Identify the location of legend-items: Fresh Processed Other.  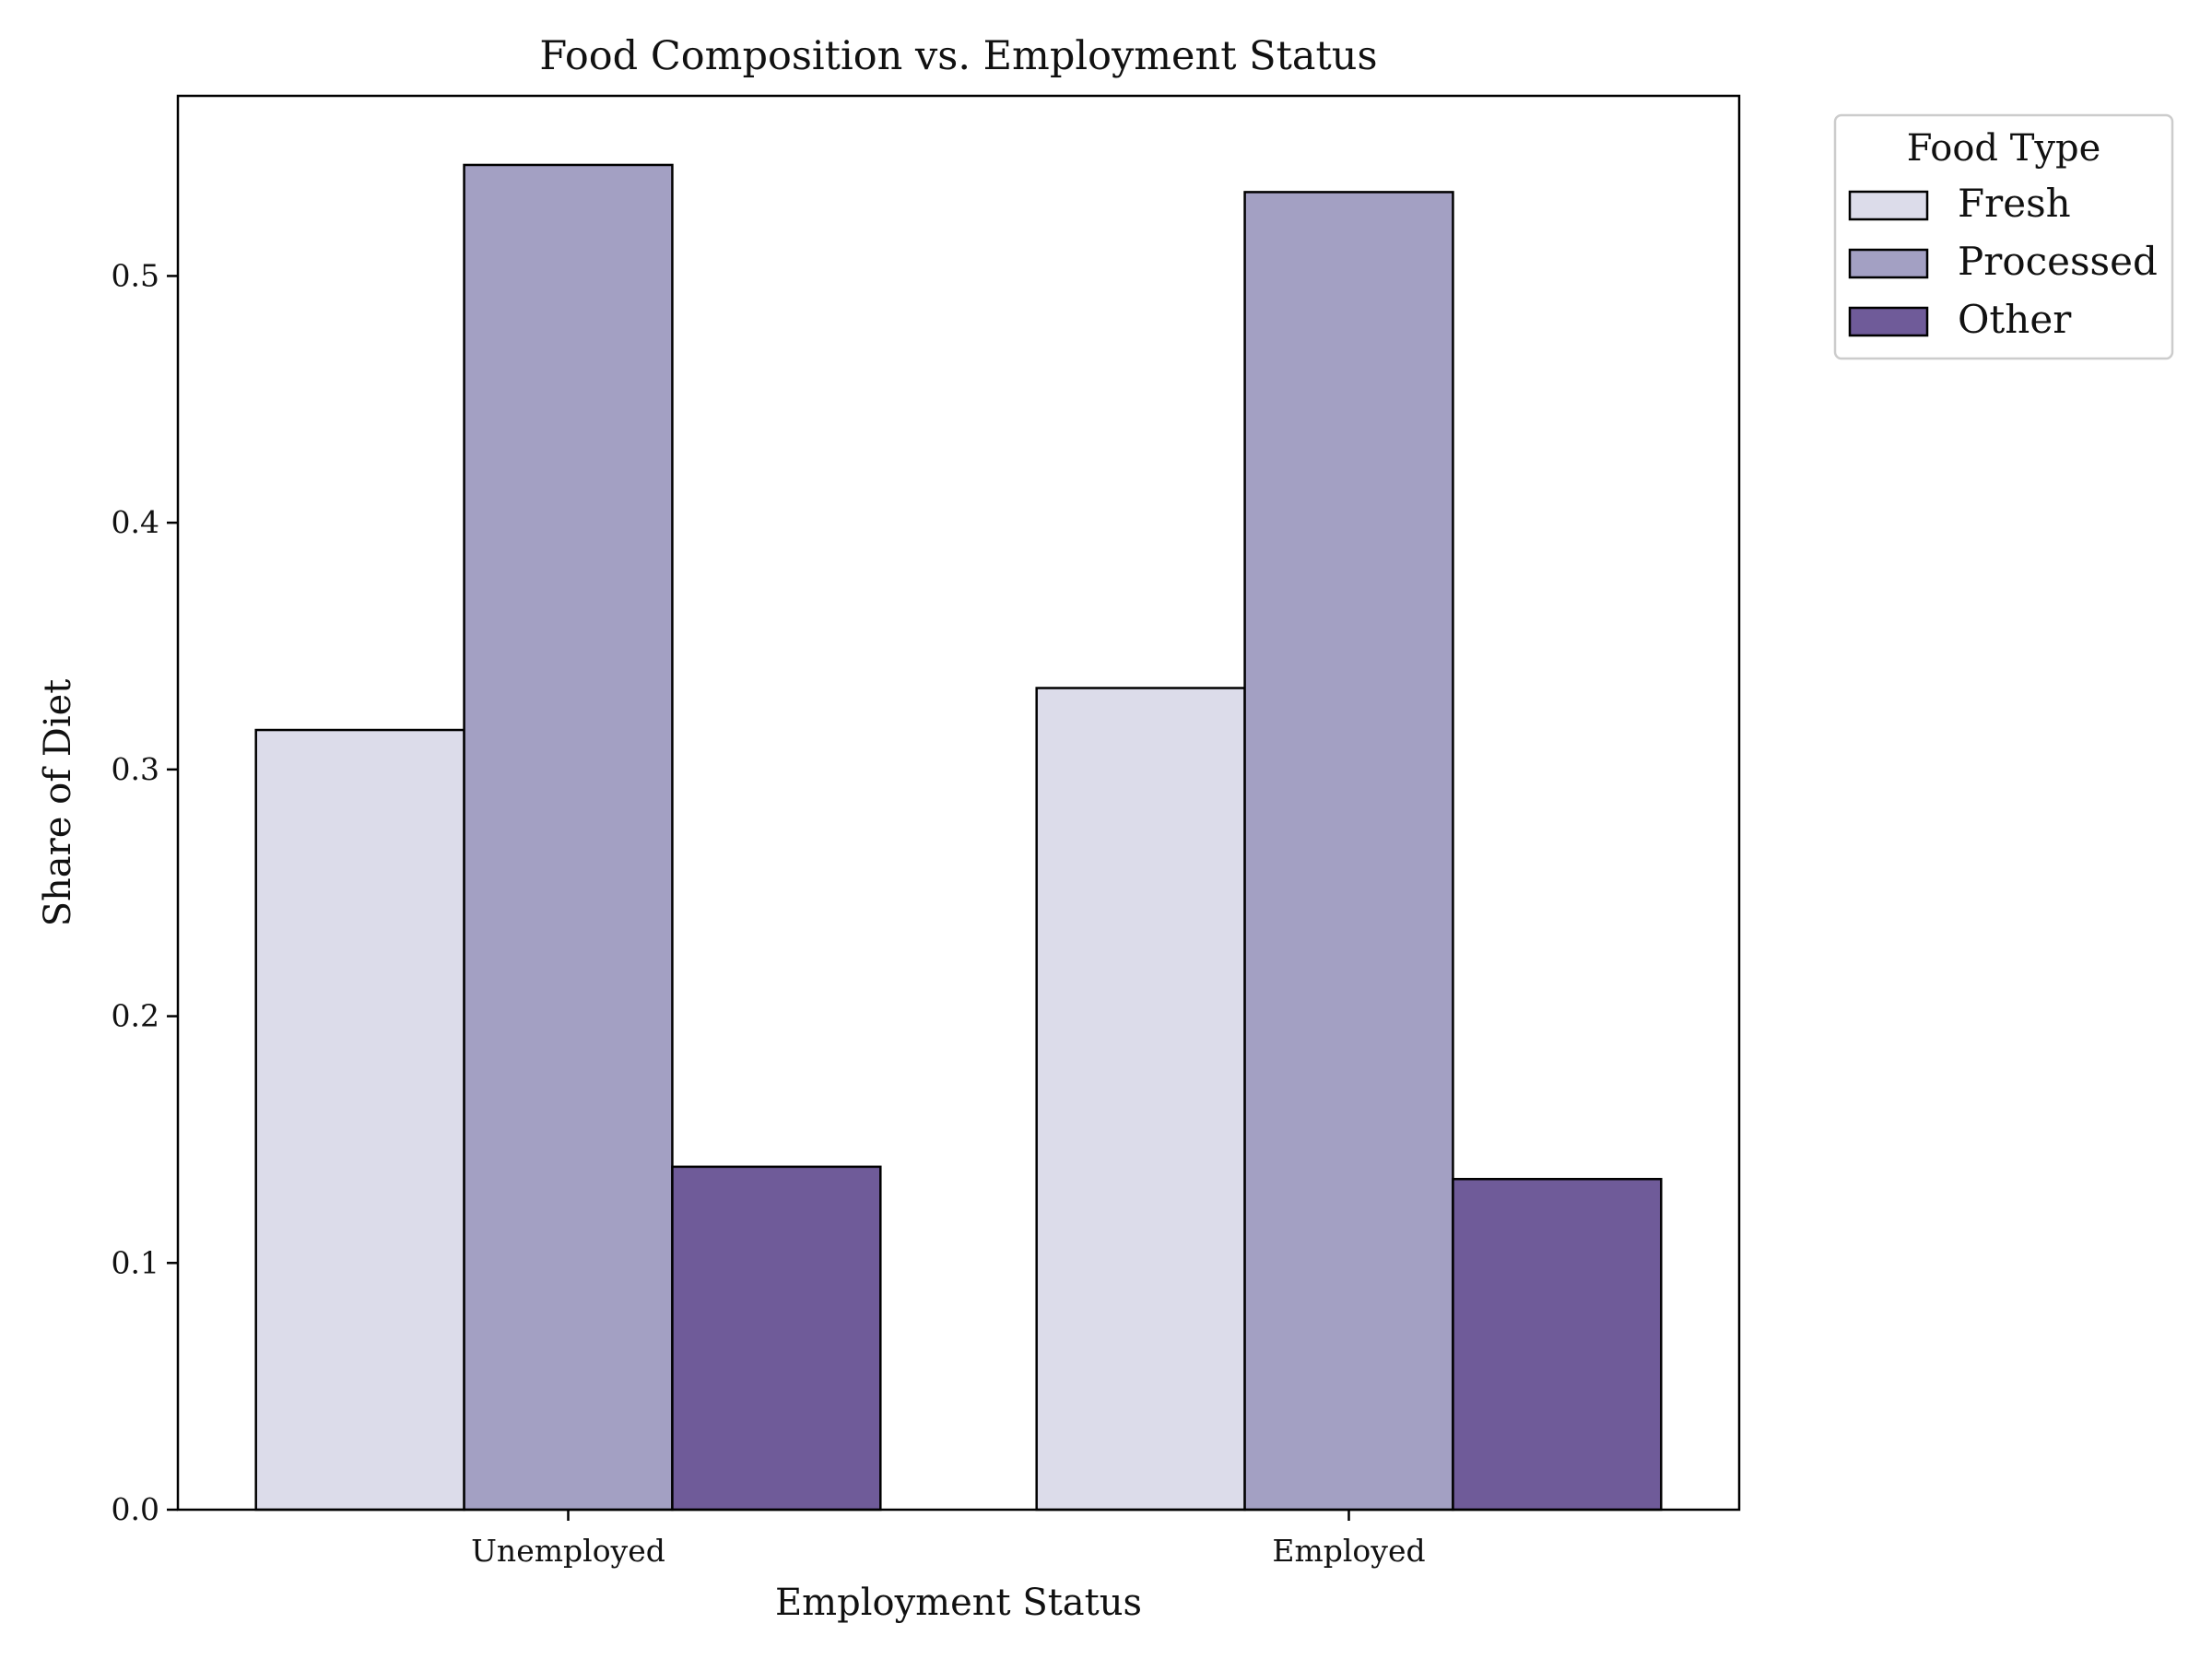
(2003, 261).